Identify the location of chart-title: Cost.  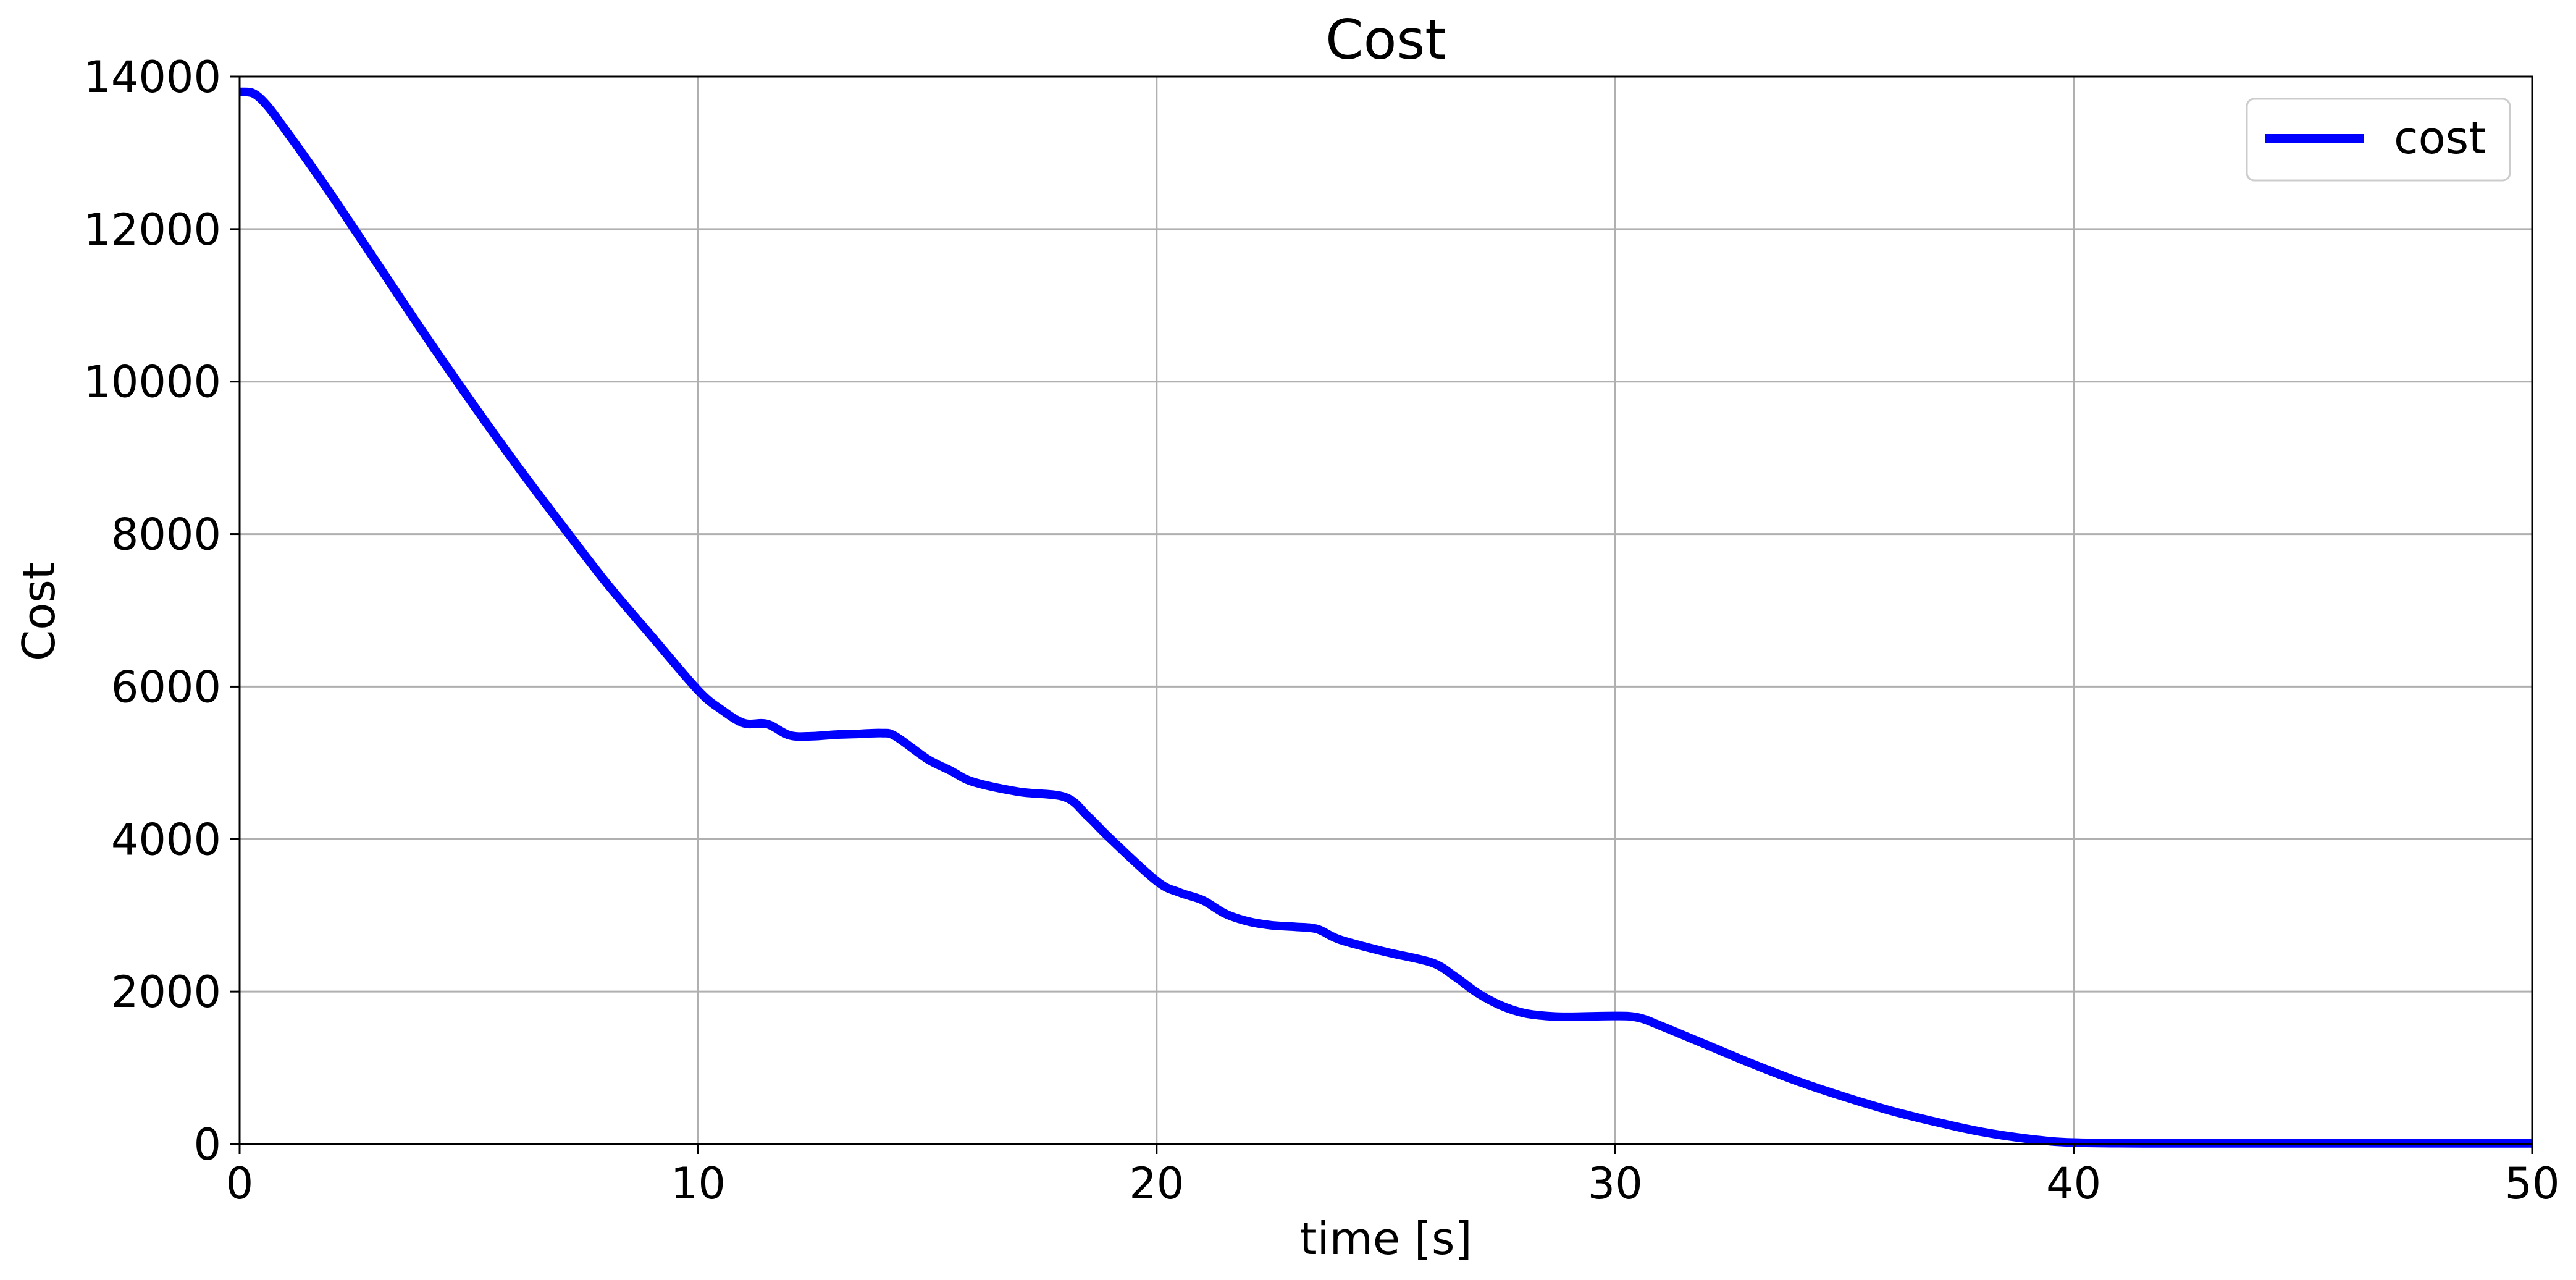
(1386, 40).